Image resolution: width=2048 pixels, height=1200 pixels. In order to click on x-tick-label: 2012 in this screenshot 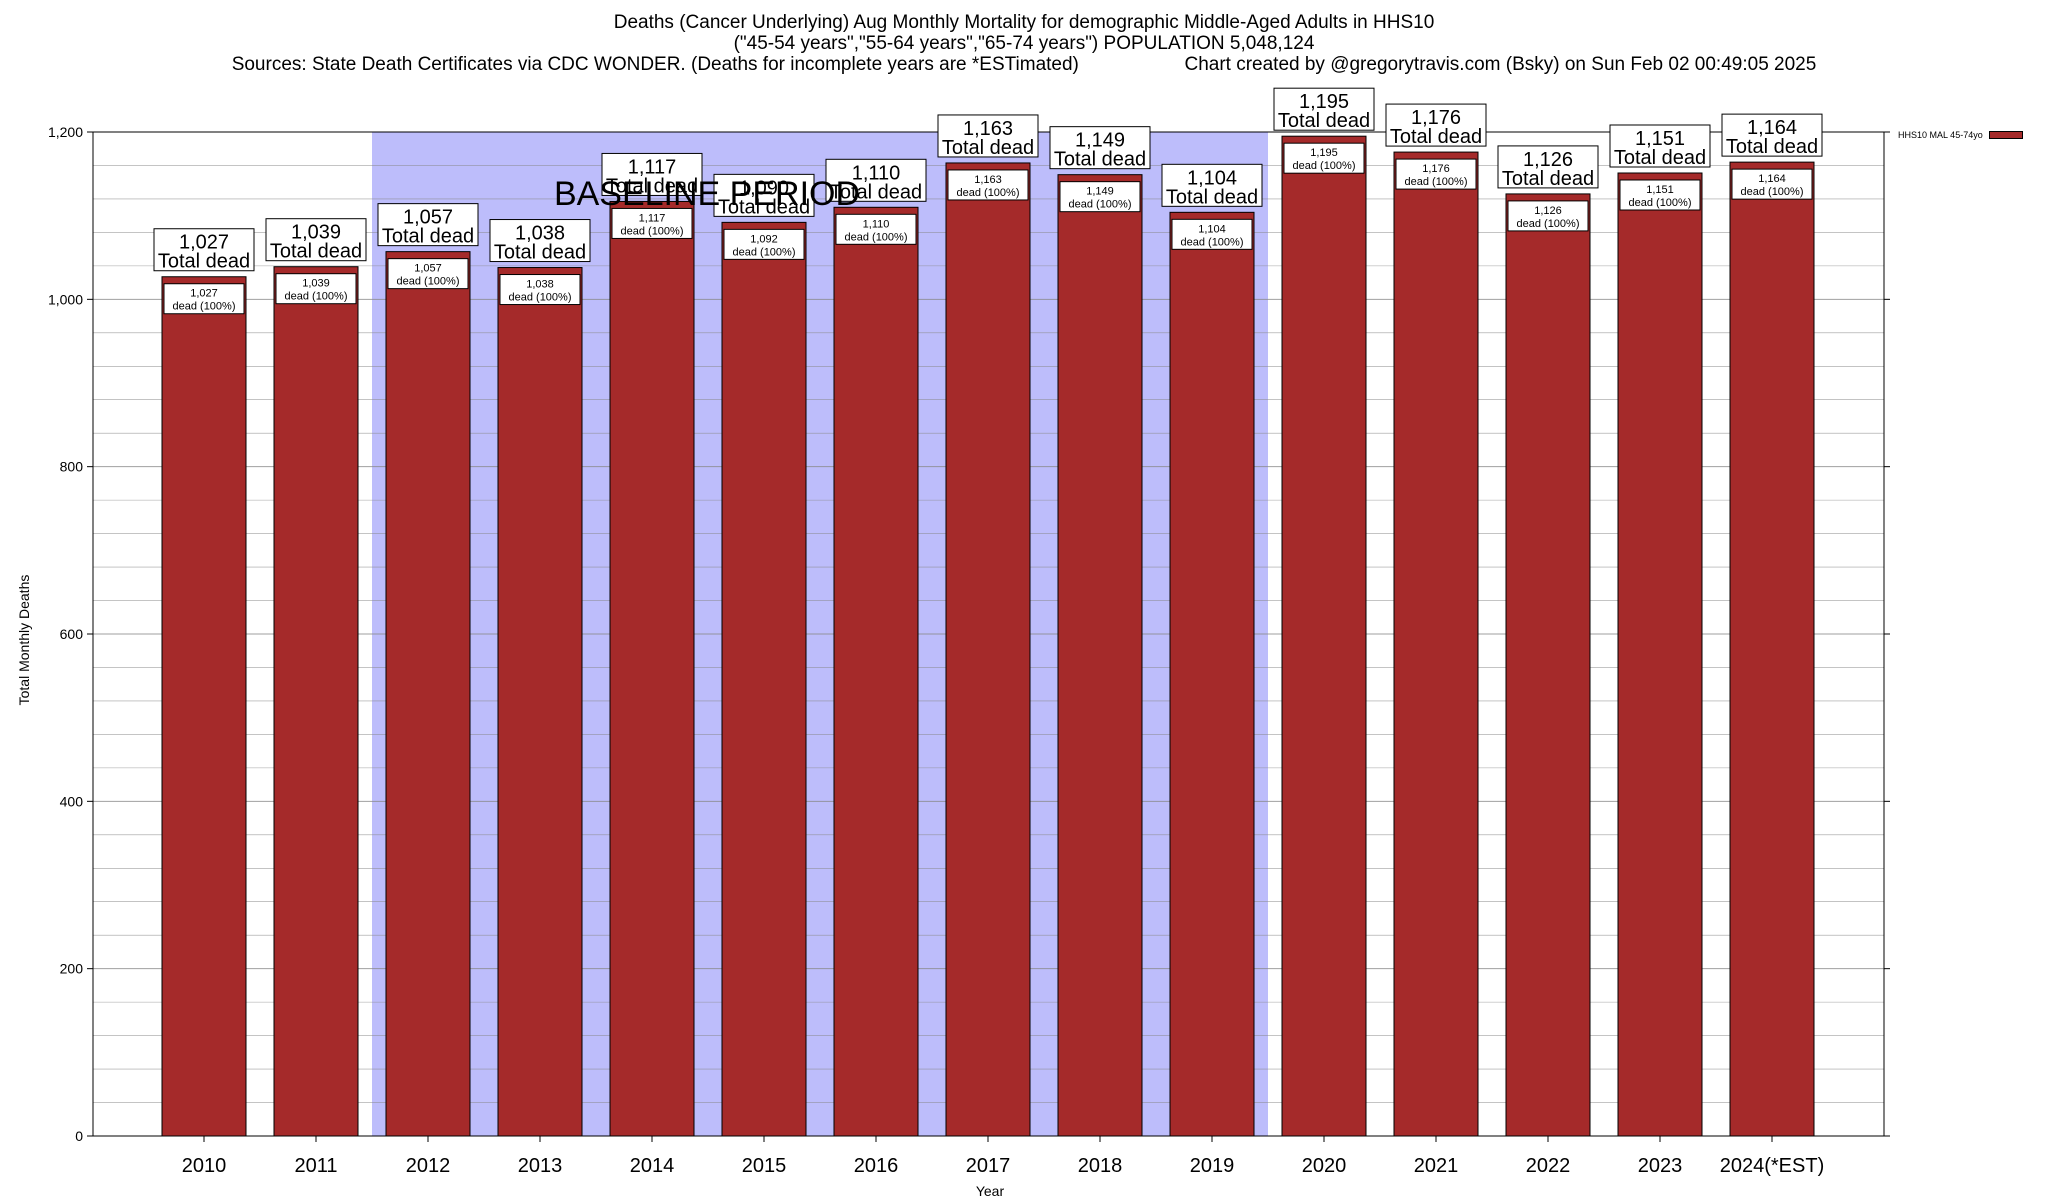, I will do `click(428, 1166)`.